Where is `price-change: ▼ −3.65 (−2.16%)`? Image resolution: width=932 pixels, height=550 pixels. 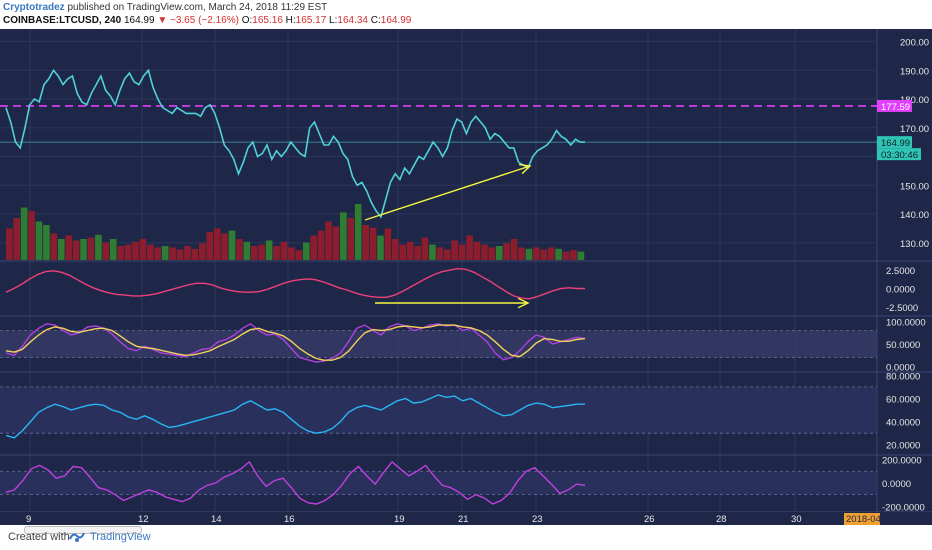
price-change: ▼ −3.65 (−2.16%) is located at coordinates (198, 20).